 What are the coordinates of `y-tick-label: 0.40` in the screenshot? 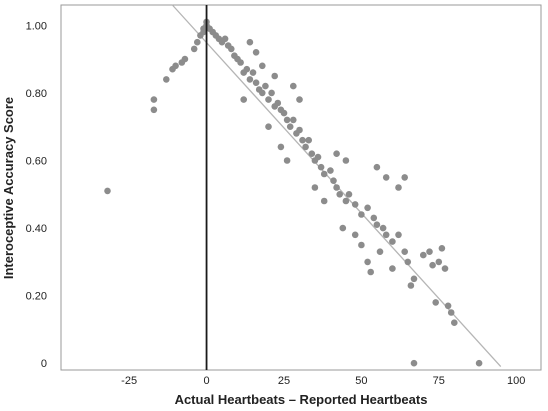 It's located at (36, 229).